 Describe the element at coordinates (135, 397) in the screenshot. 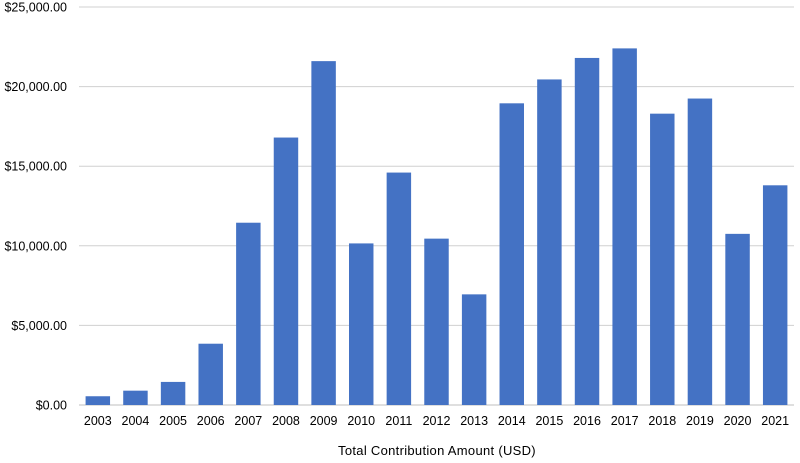

I see `bar-2004` at that location.